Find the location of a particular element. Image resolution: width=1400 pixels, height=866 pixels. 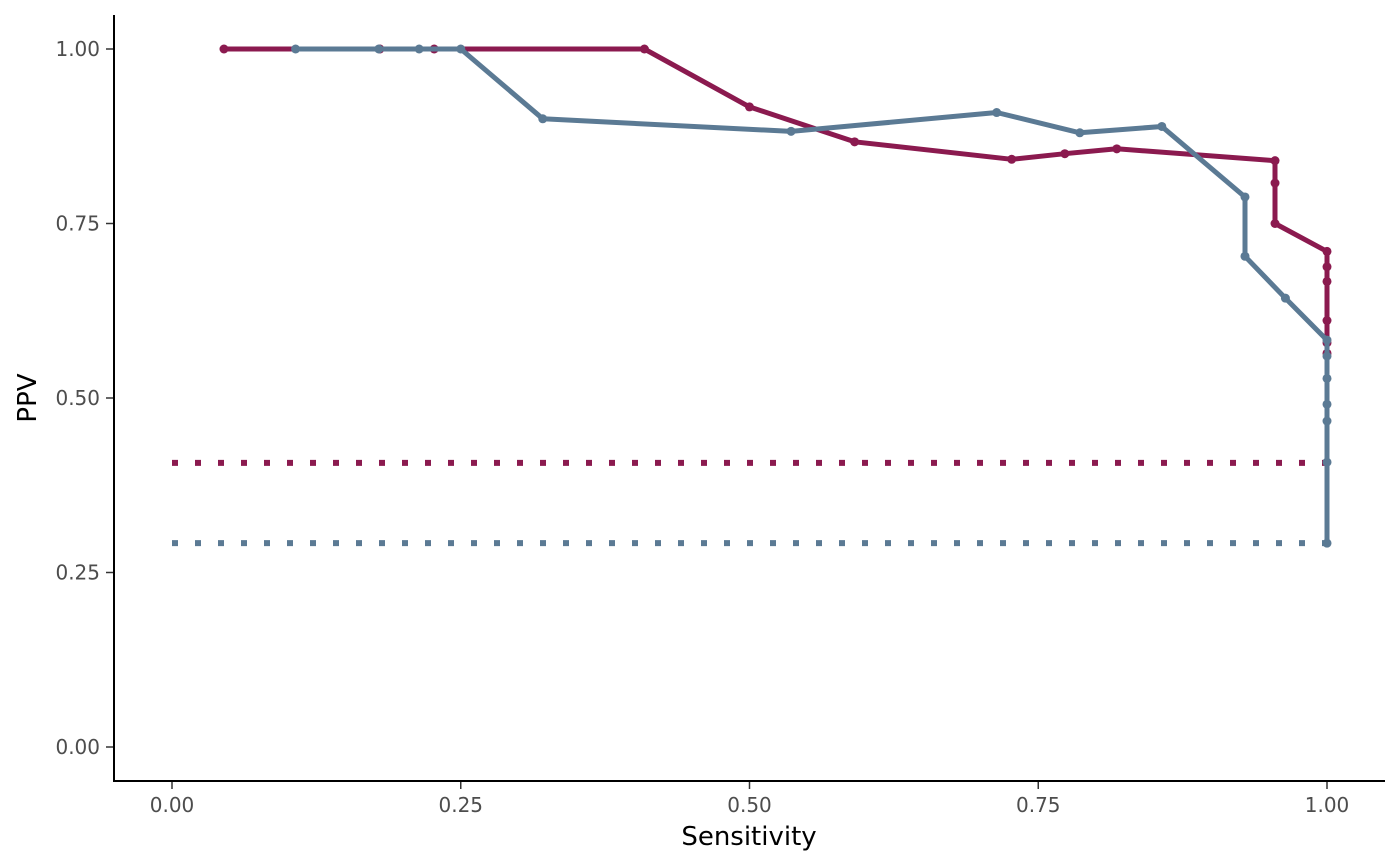

baselines-layer is located at coordinates (749, 503).